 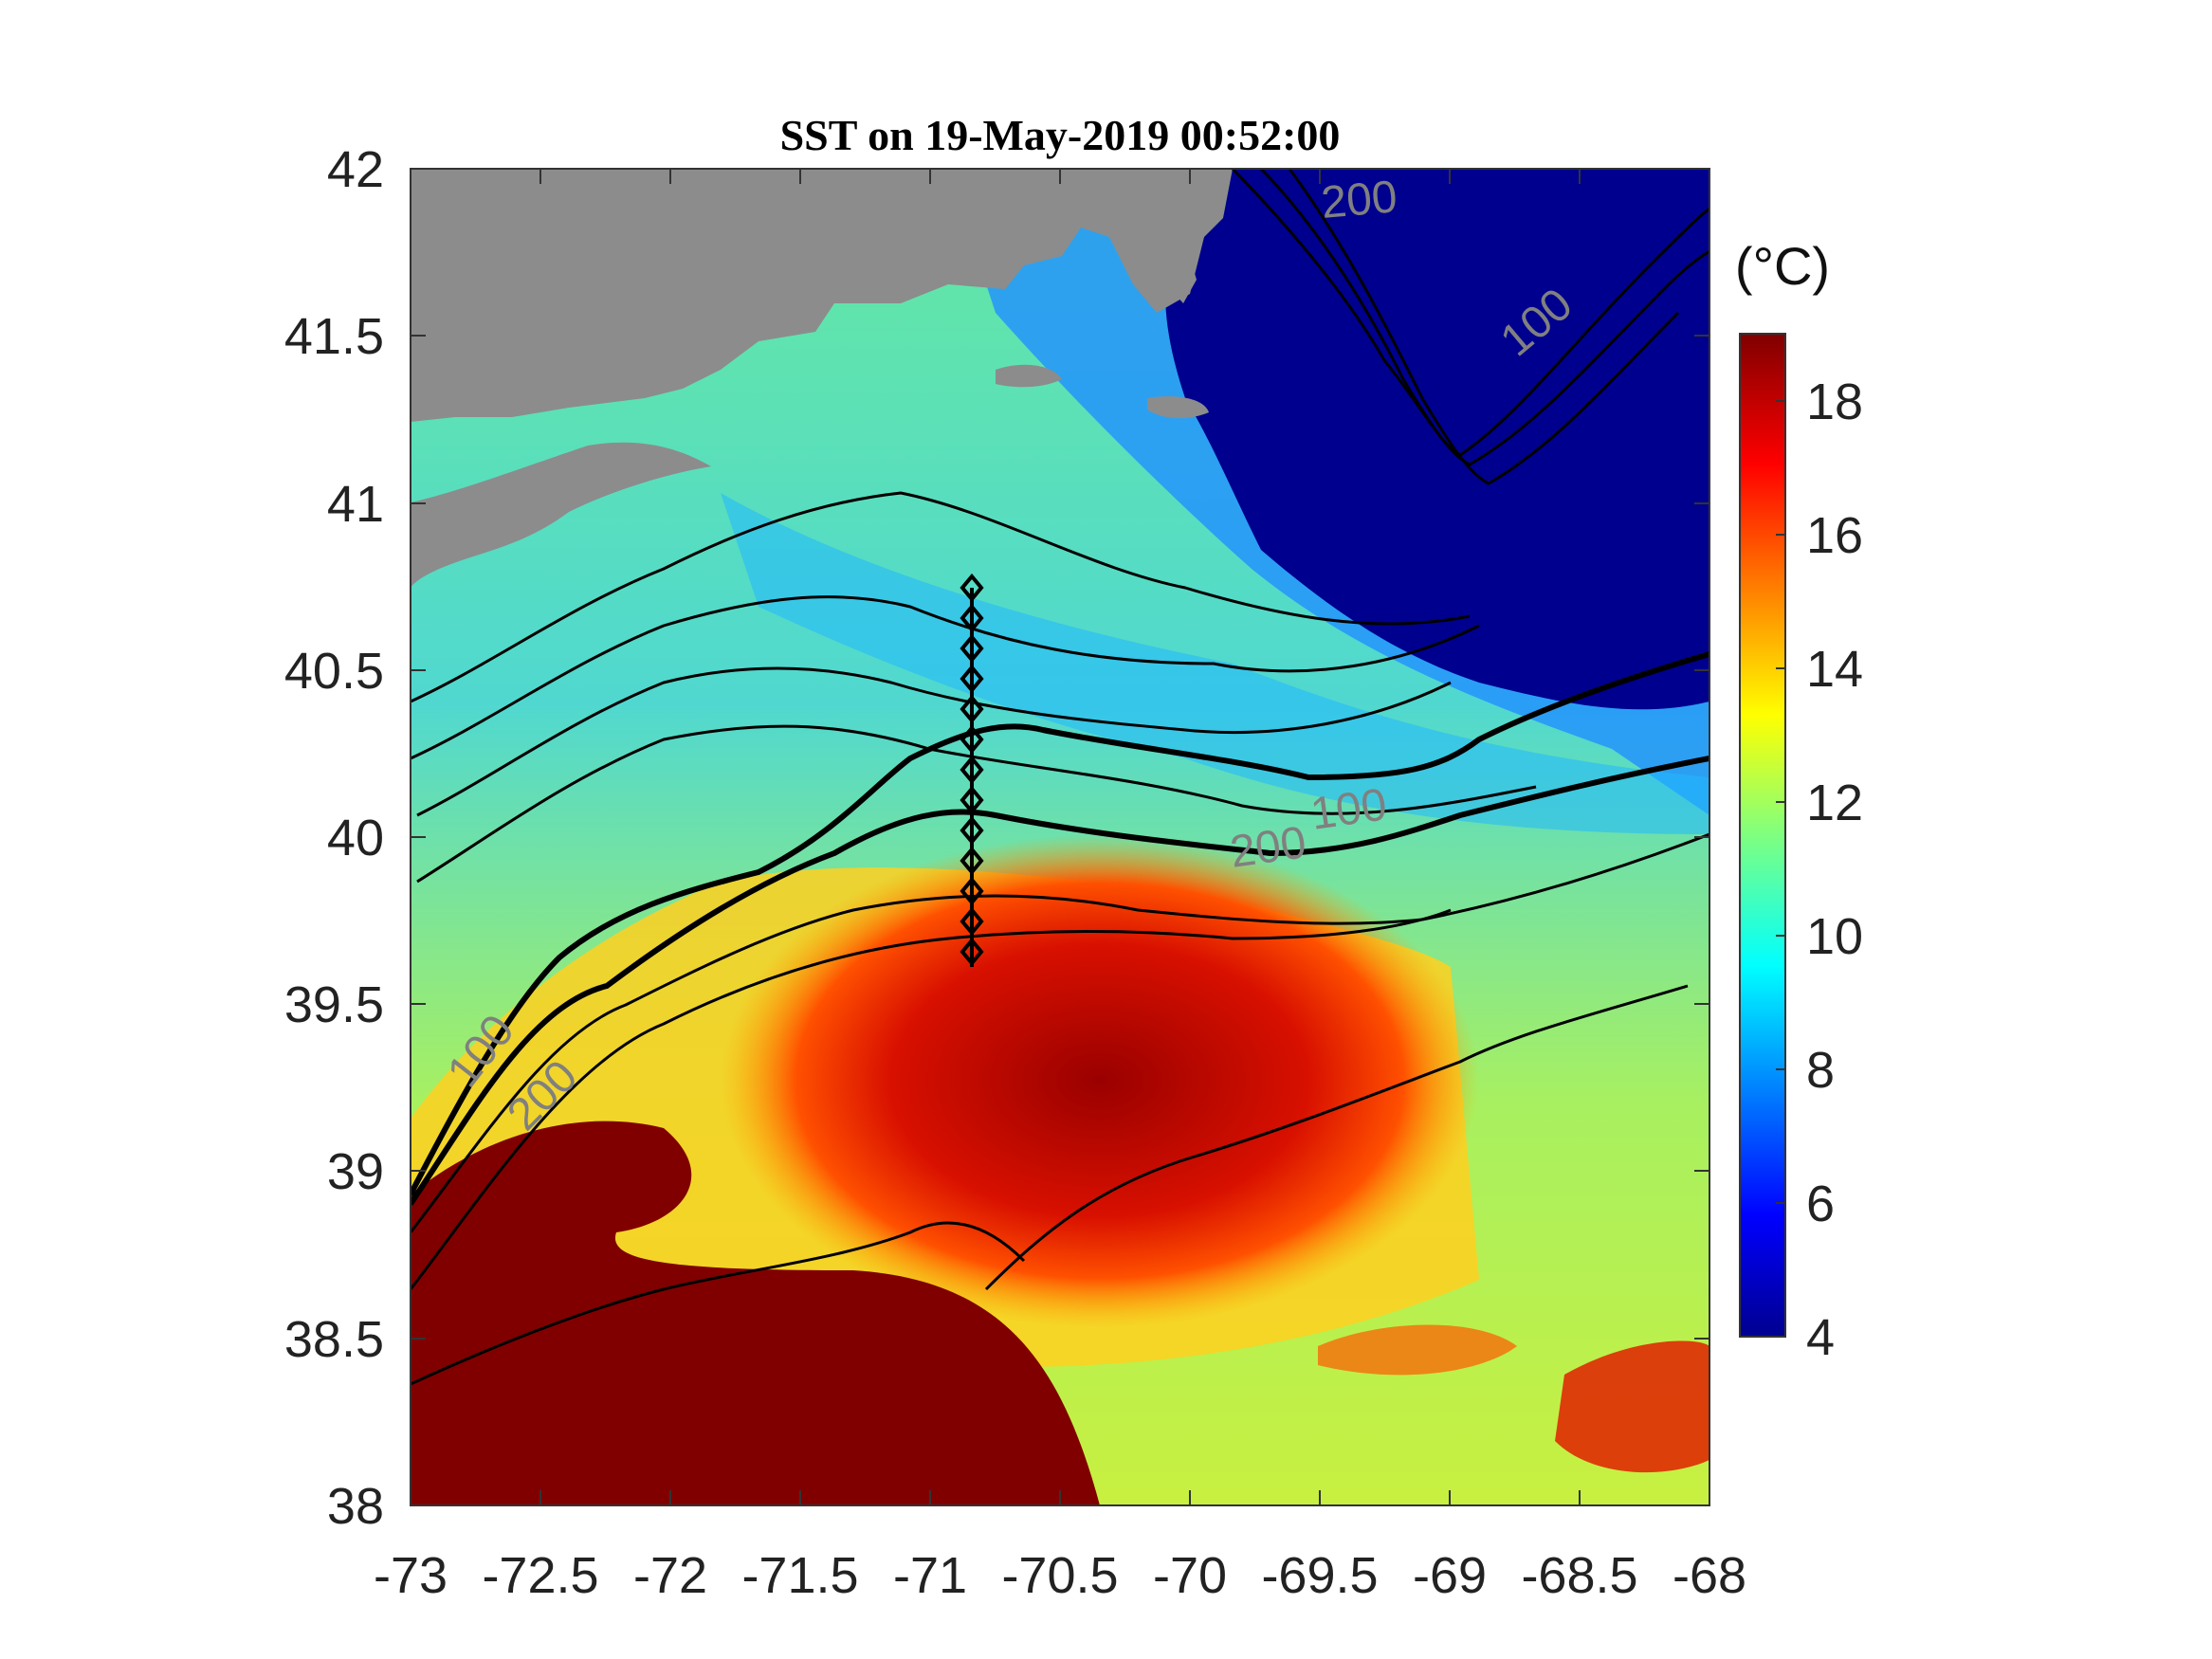 What do you see at coordinates (930, 1575) in the screenshot?
I see `x-tick-label: -71` at bounding box center [930, 1575].